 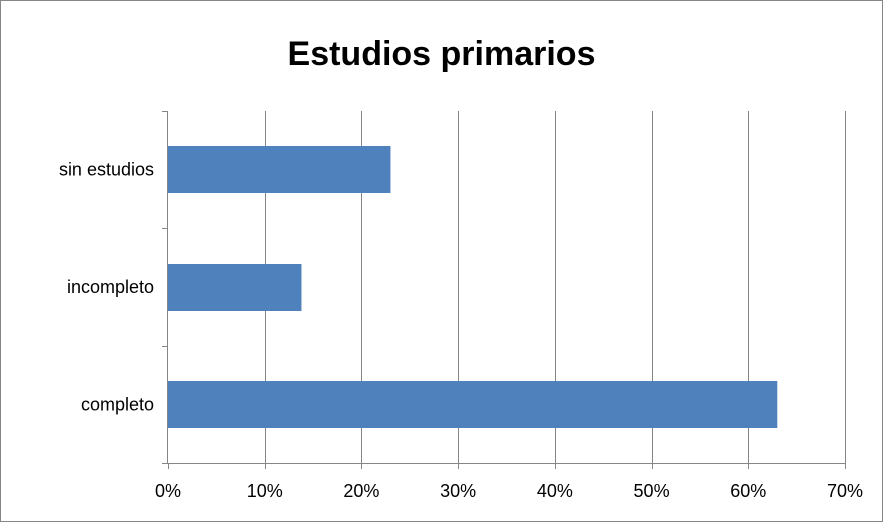 I want to click on category-label: incompleto, so click(x=110, y=287).